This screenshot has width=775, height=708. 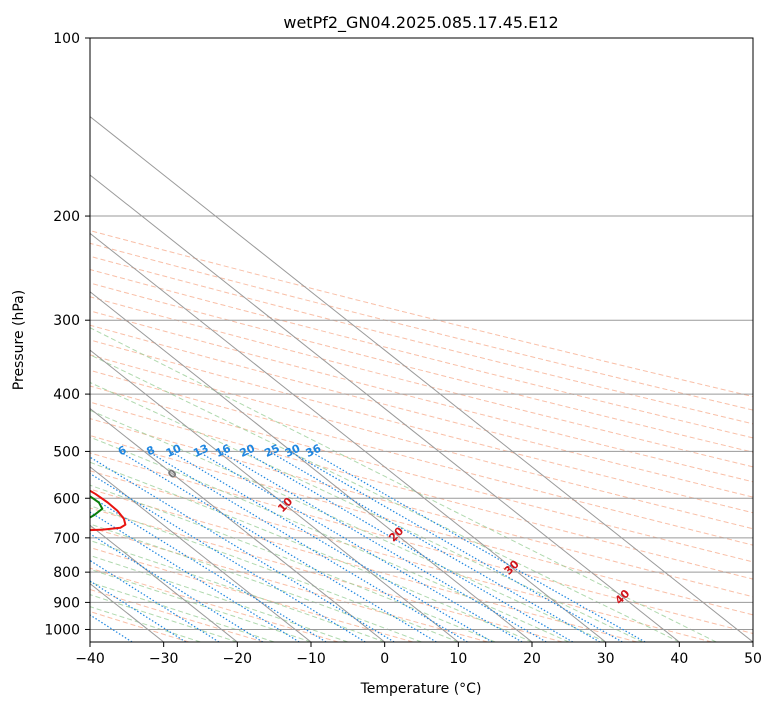 What do you see at coordinates (164, 659) in the screenshot?
I see `x-tick-label: −30` at bounding box center [164, 659].